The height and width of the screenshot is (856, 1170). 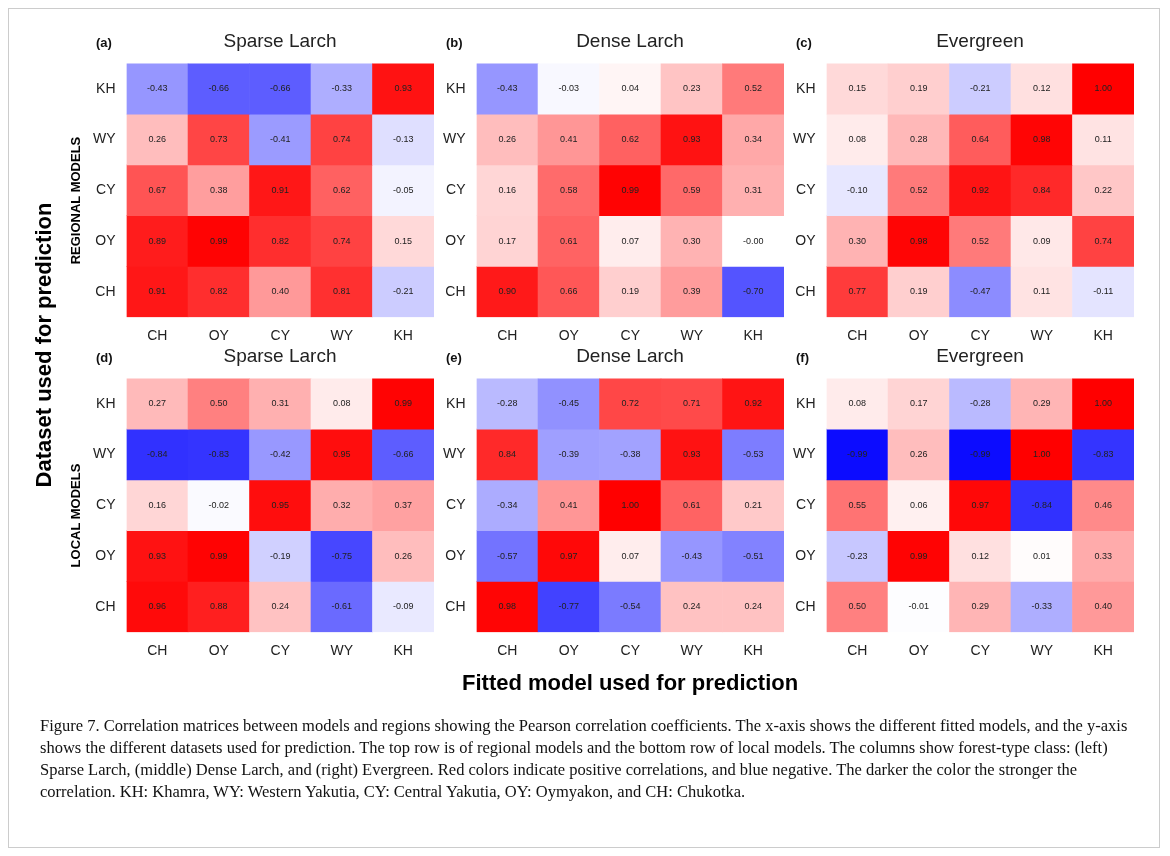 What do you see at coordinates (1103, 189) in the screenshot?
I see `data-label: 0.22` at bounding box center [1103, 189].